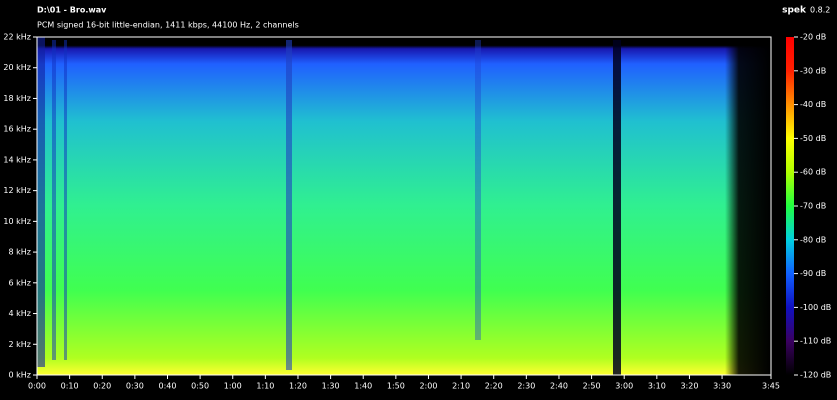 This screenshot has width=837, height=400. I want to click on x-tick-label: 3:20, so click(689, 386).